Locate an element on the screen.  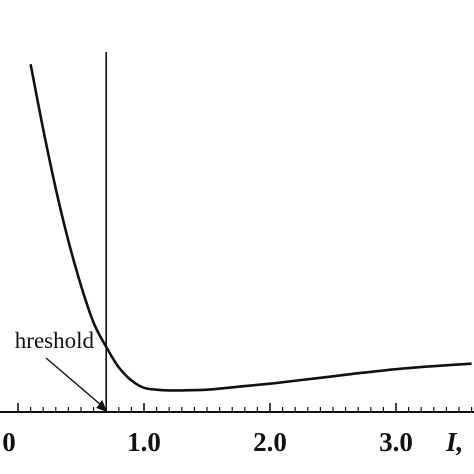
x-tick-label: 2.0 is located at coordinates (270, 442).